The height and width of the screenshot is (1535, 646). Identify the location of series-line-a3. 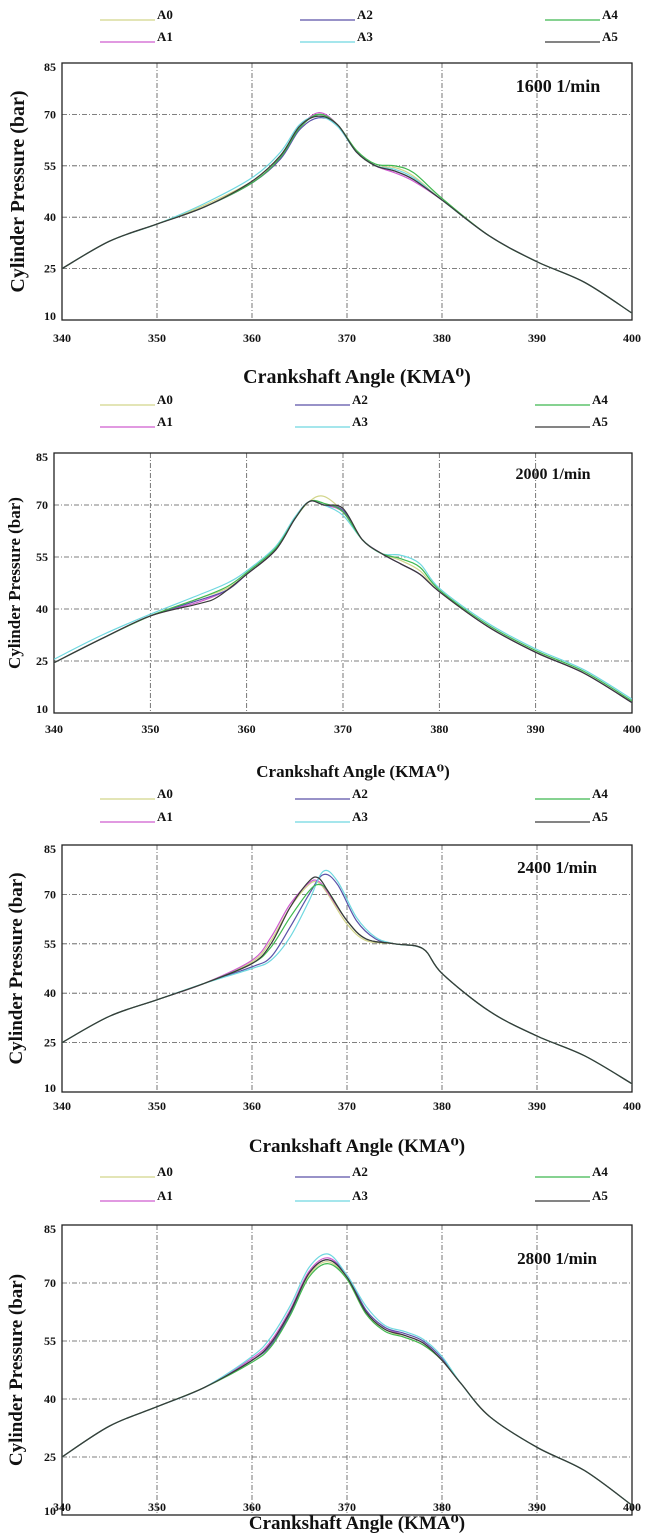
(343, 600).